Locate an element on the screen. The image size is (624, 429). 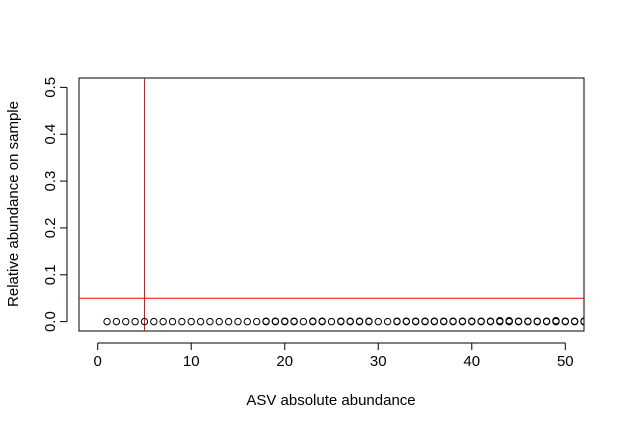
x-axis-label: ASV absolute abundance is located at coordinates (330, 400).